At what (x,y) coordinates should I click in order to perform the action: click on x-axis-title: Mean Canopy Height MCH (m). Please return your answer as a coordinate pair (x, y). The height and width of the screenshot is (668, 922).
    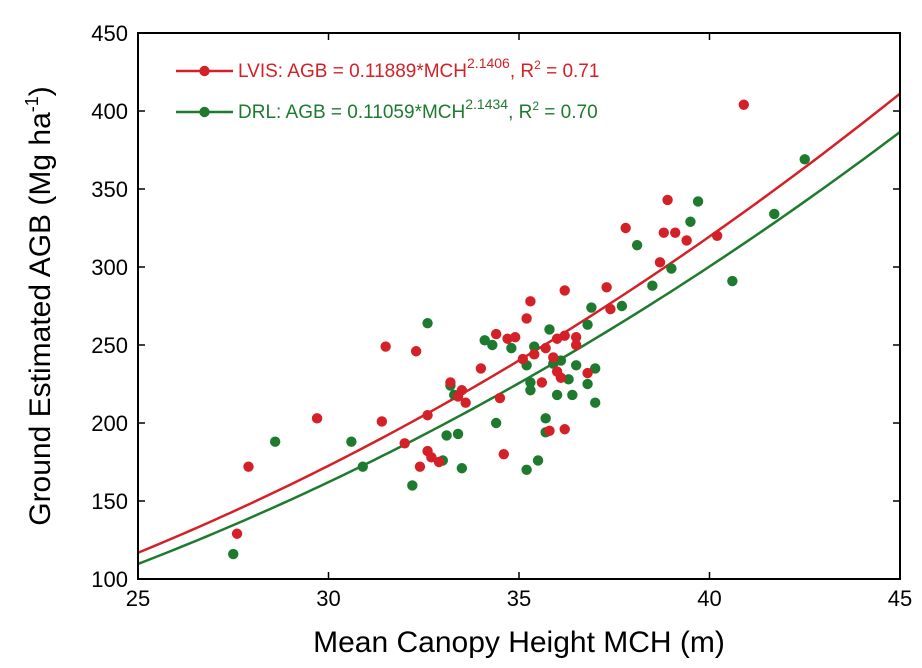
    Looking at the image, I should click on (519, 642).